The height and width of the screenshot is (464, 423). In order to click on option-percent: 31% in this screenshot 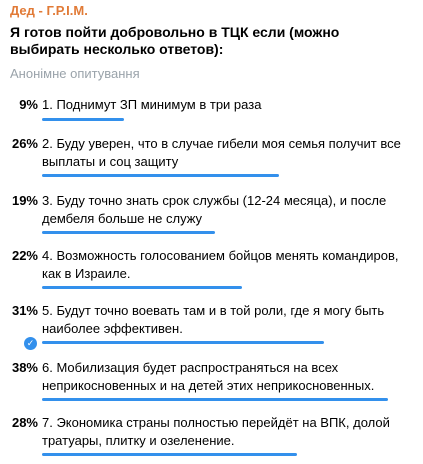, I will do `click(24, 310)`.